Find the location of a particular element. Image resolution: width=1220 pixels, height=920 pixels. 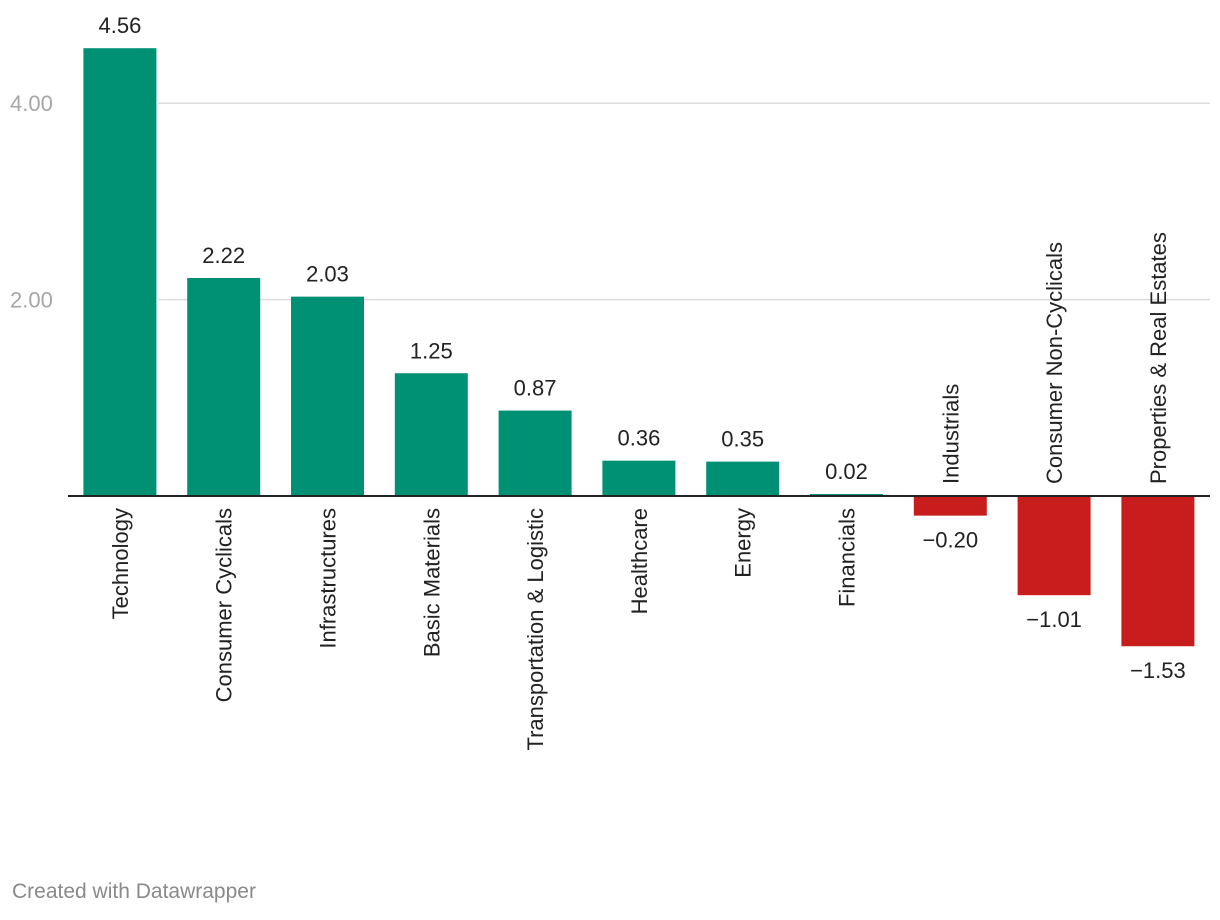

category-label: Energy is located at coordinates (743, 543).